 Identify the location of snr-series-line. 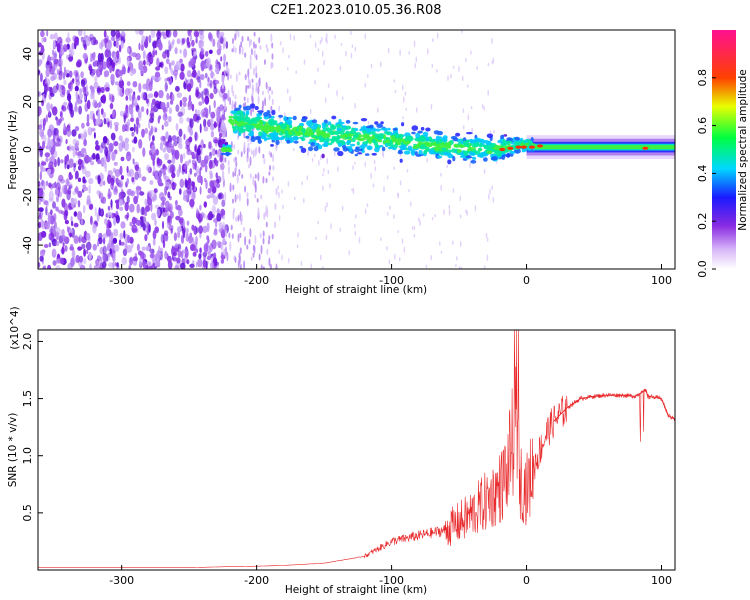
(614, 405).